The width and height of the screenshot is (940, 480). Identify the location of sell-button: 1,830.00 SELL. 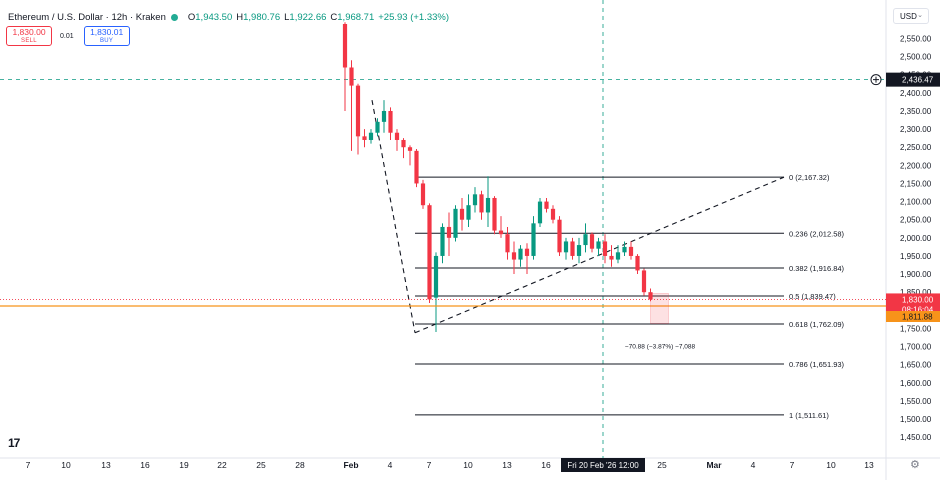
(29, 36).